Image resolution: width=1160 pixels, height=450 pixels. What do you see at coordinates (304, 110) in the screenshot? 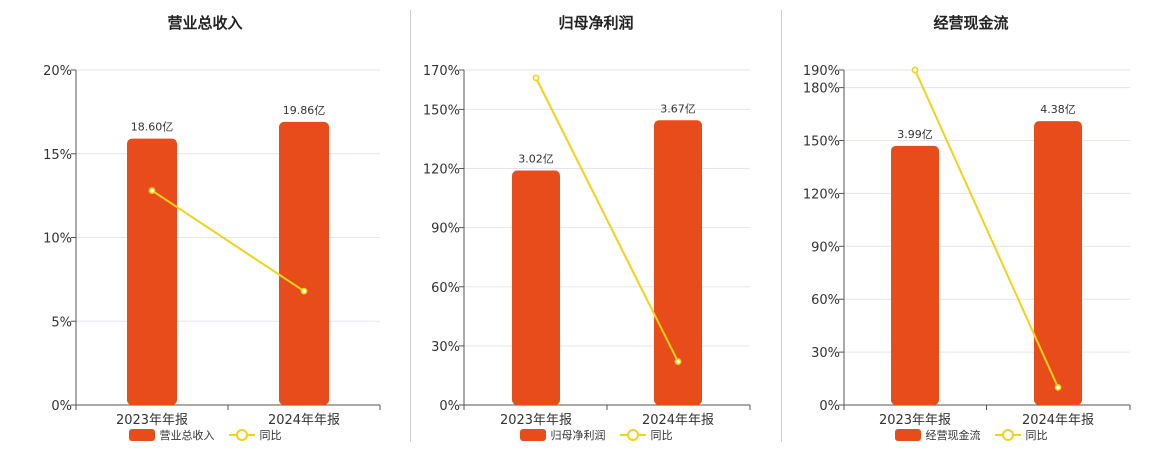
I see `bar-data-label: 19.86亿` at bounding box center [304, 110].